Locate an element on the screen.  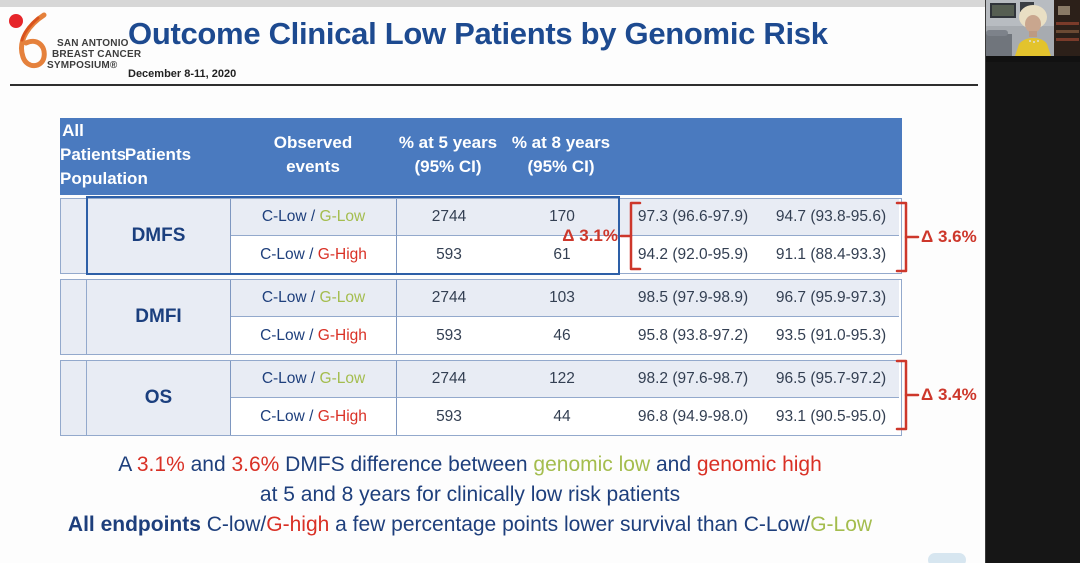
video-call-panel is located at coordinates (1032, 281).